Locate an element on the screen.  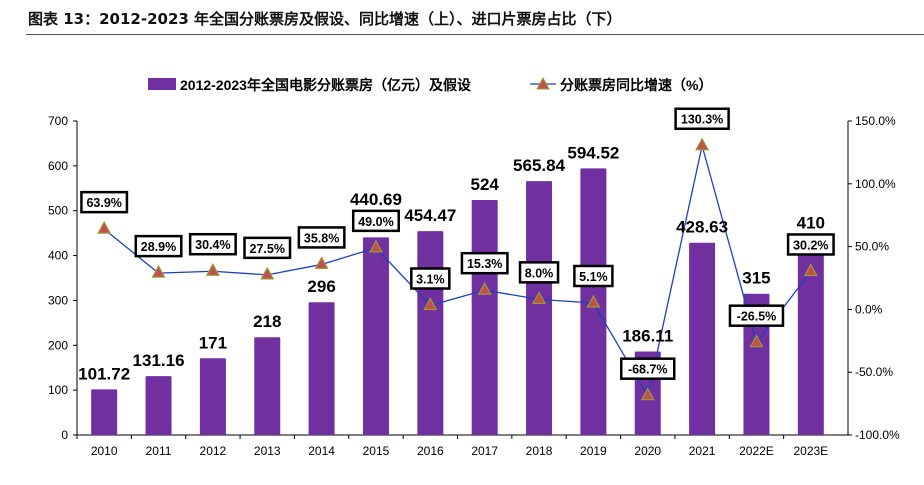
bar-2011 is located at coordinates (158, 405).